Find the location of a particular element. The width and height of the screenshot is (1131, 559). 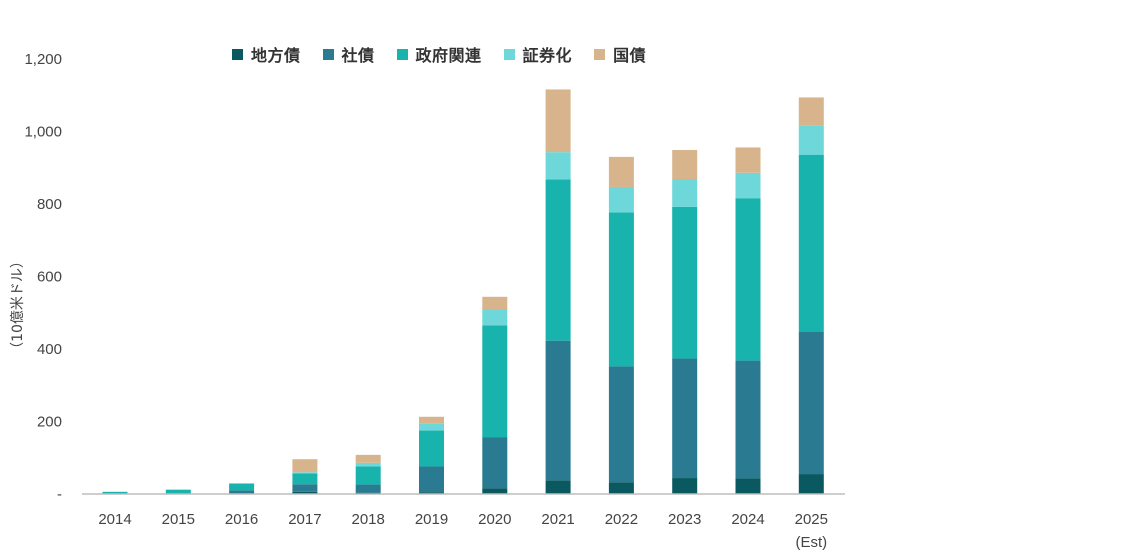

legend-item-corporate: 社債 is located at coordinates (348, 54).